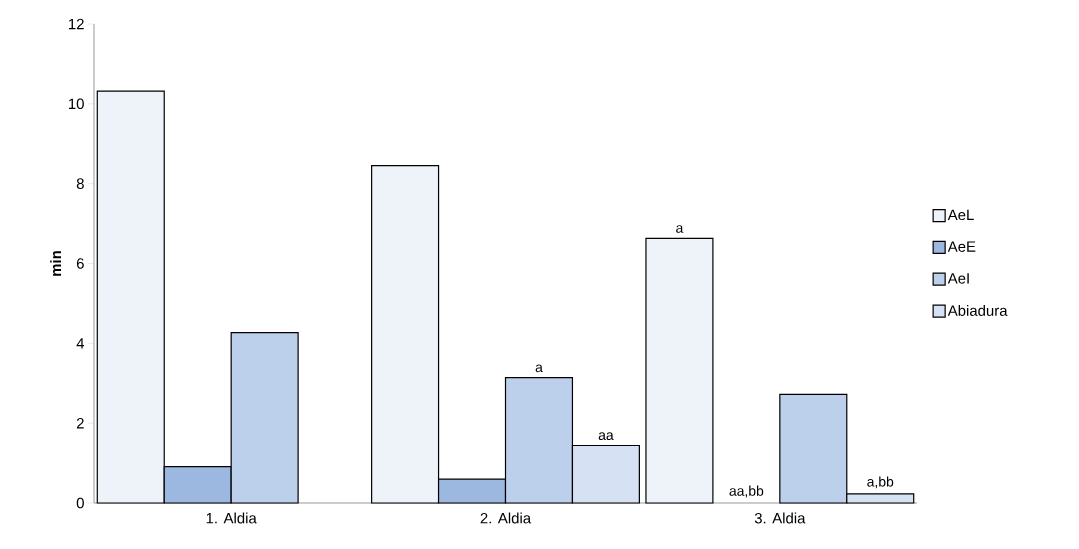 This screenshot has height=549, width=1079. What do you see at coordinates (746, 491) in the screenshot?
I see `text: aa,bb` at bounding box center [746, 491].